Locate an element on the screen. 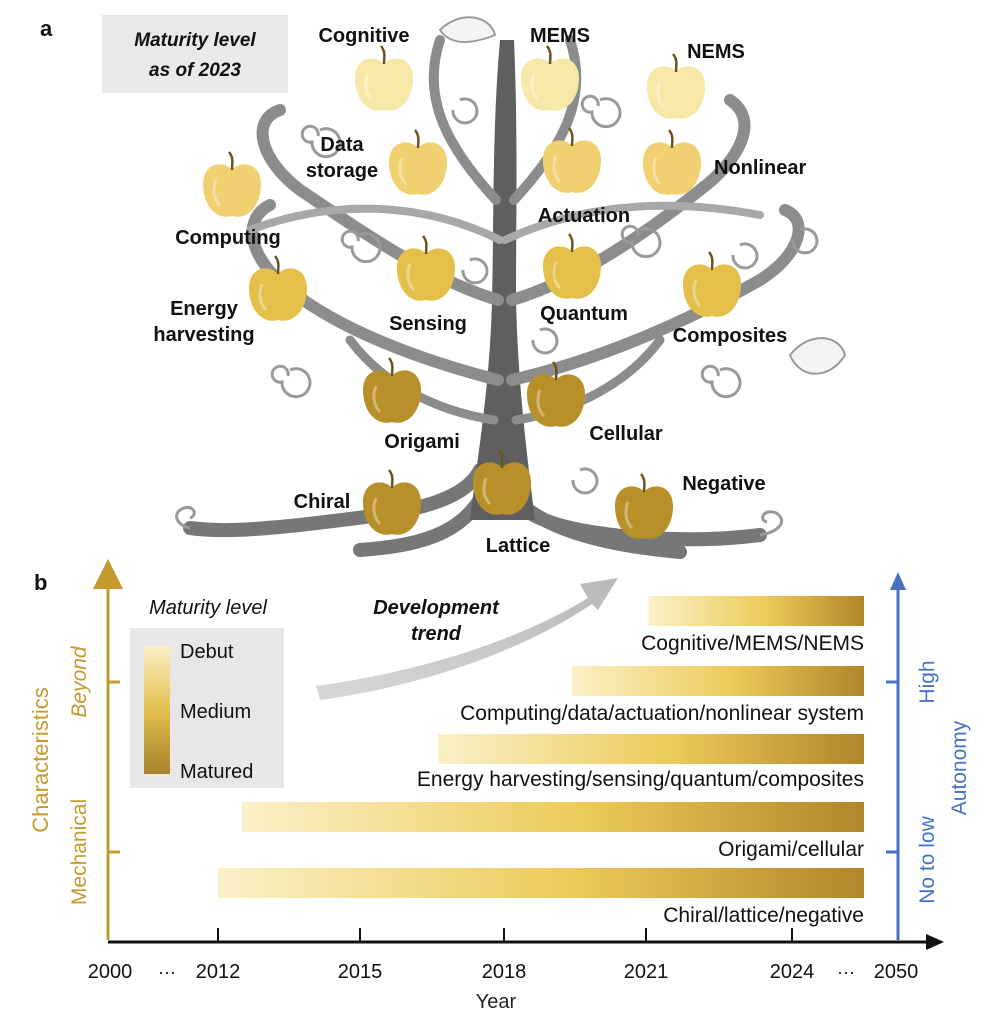 This screenshot has width=991, height=1024. apple-label-origami: Origami is located at coordinates (422, 442).